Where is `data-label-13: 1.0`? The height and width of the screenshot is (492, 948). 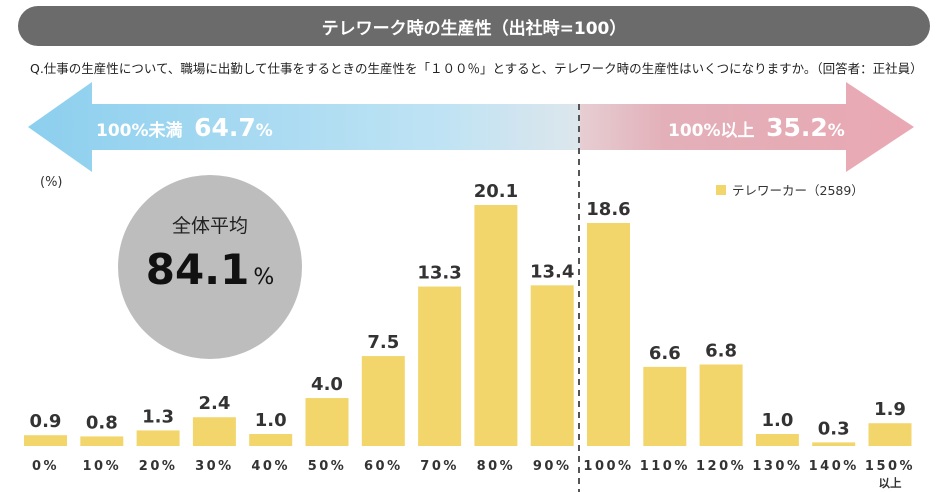
data-label-13: 1.0 is located at coordinates (777, 420).